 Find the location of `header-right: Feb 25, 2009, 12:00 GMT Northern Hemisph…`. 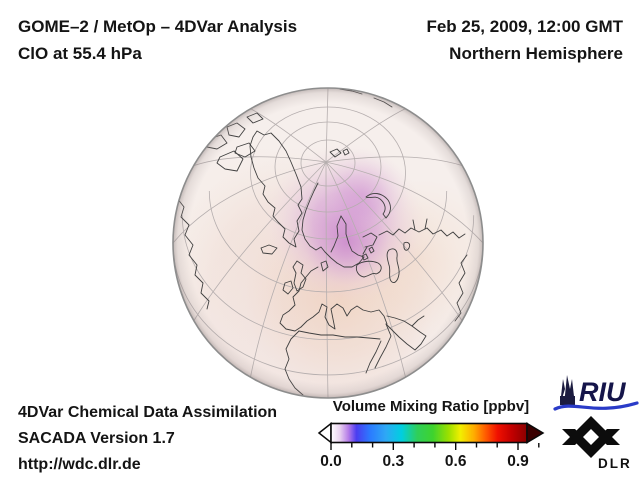

header-right: Feb 25, 2009, 12:00 GMT Northern Hemisph… is located at coordinates (524, 40).